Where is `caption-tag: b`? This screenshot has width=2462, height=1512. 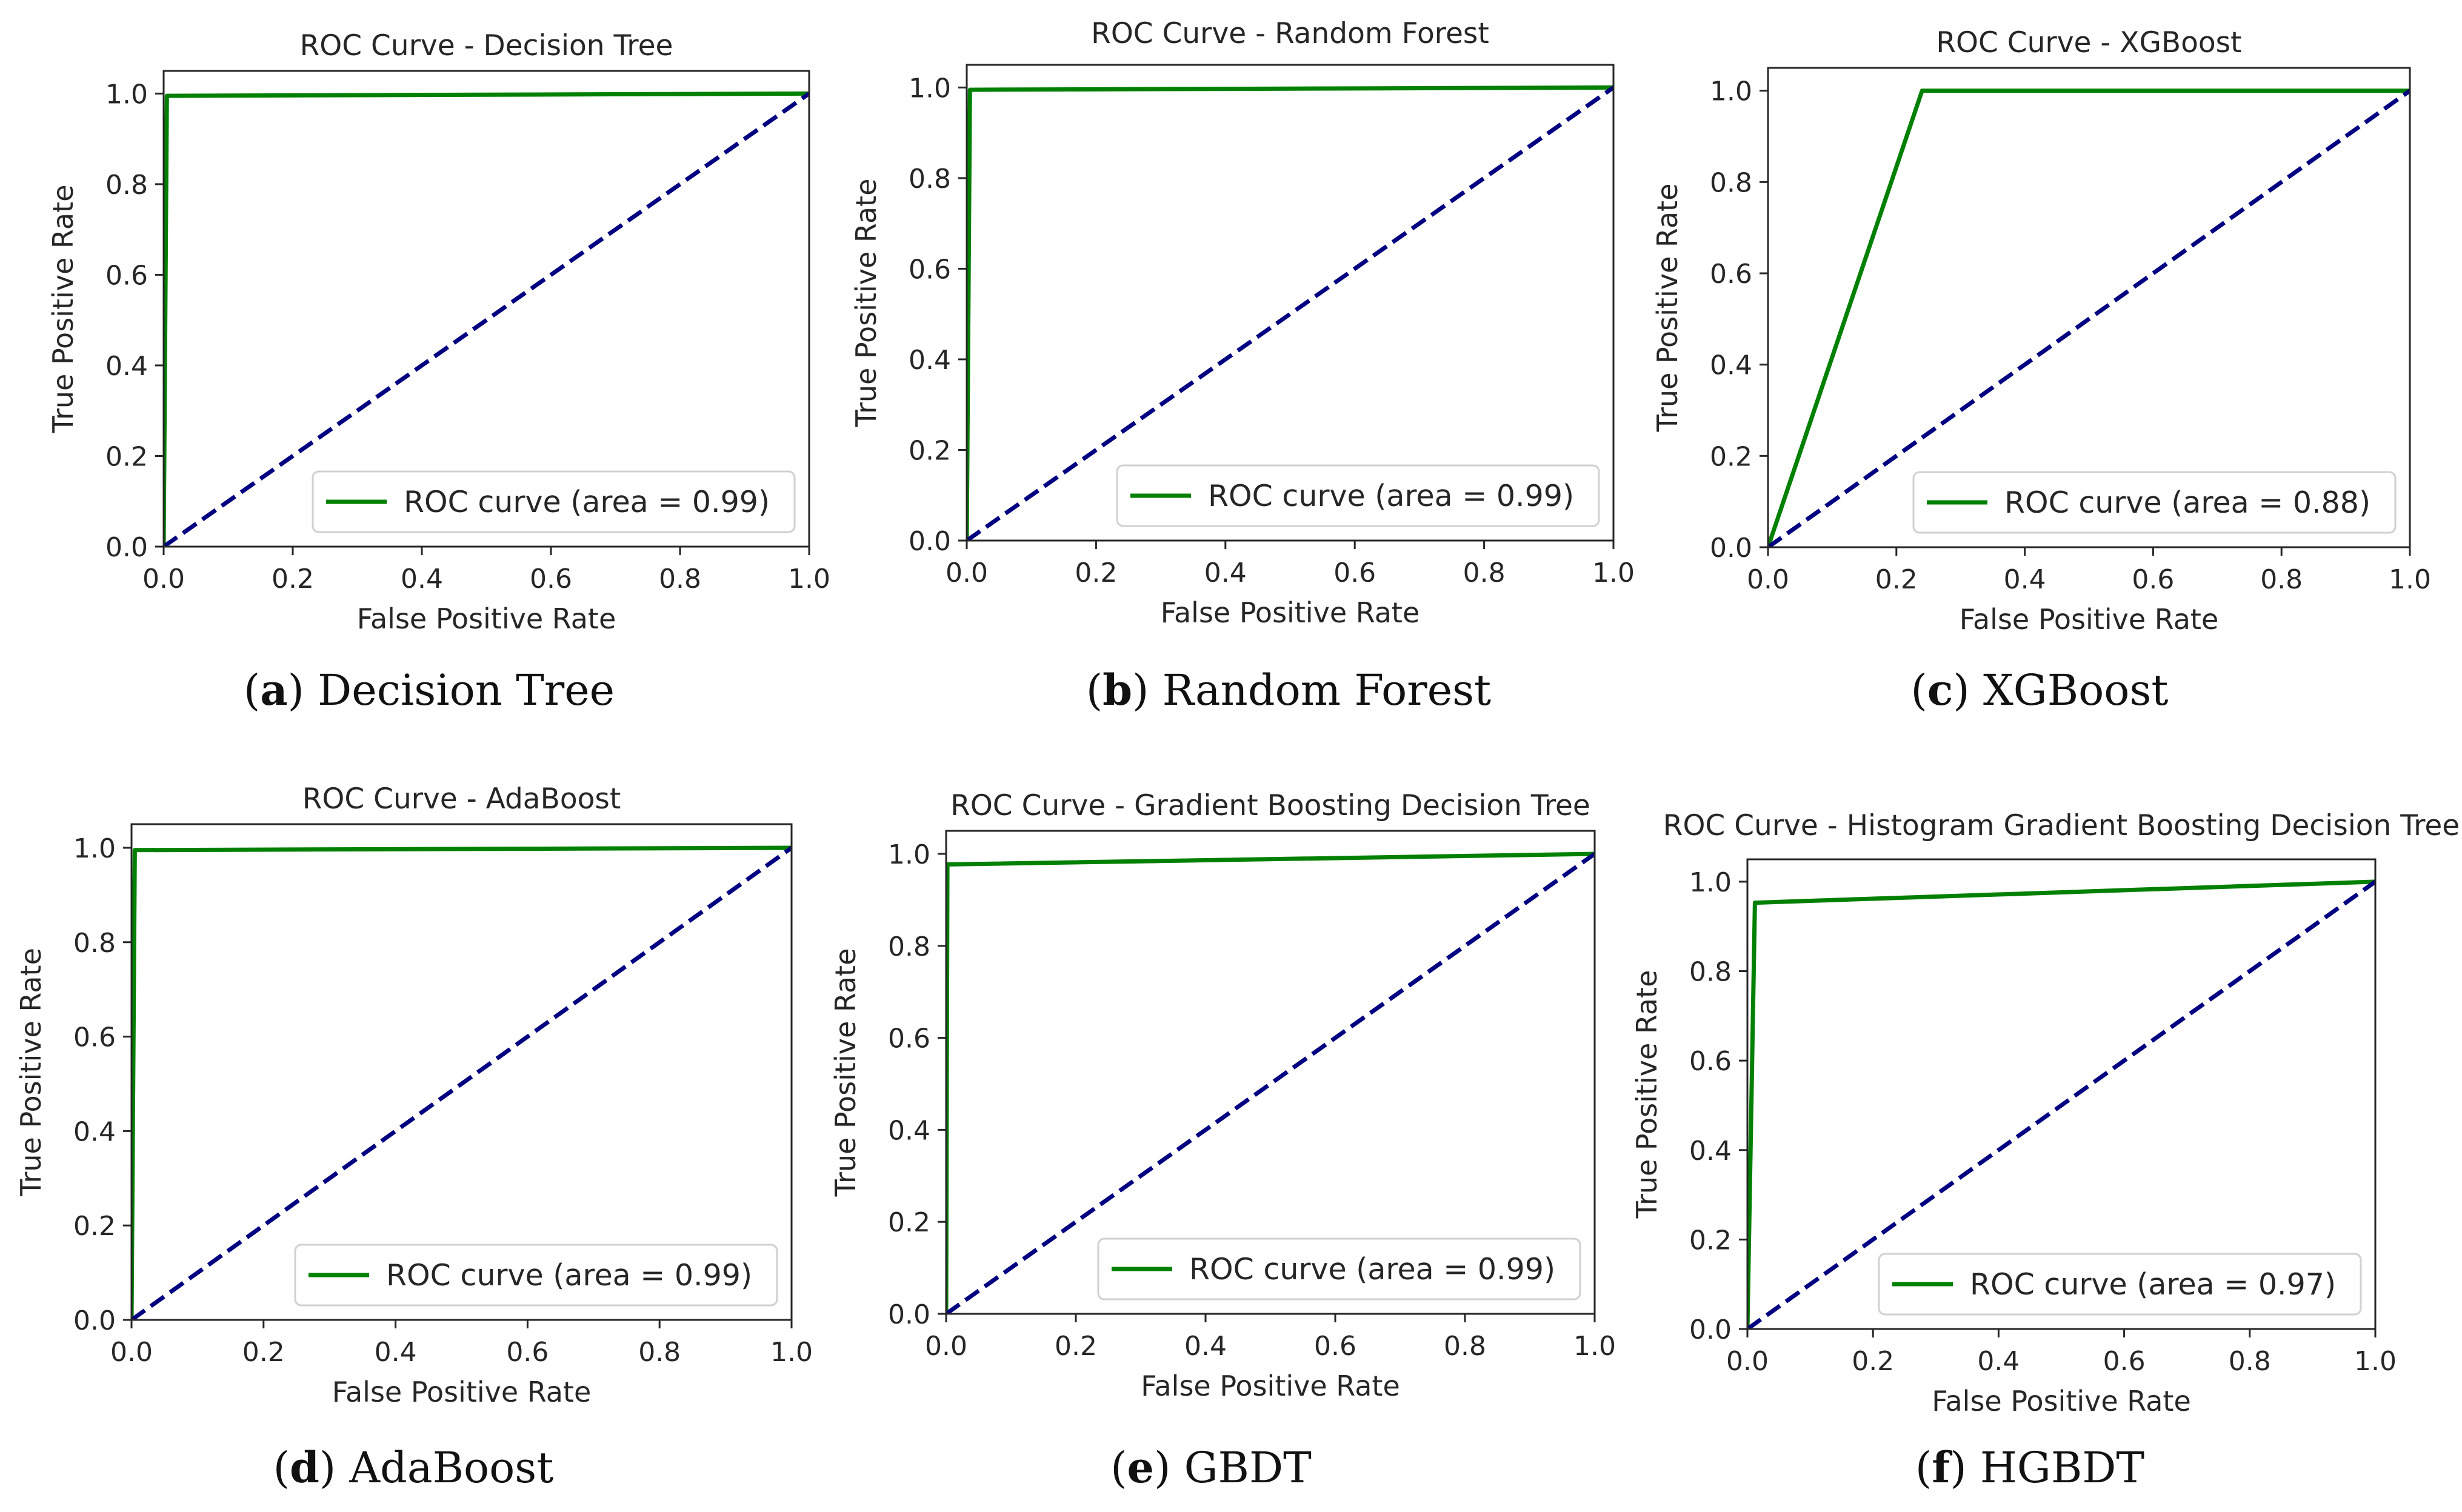 caption-tag: b is located at coordinates (1117, 690).